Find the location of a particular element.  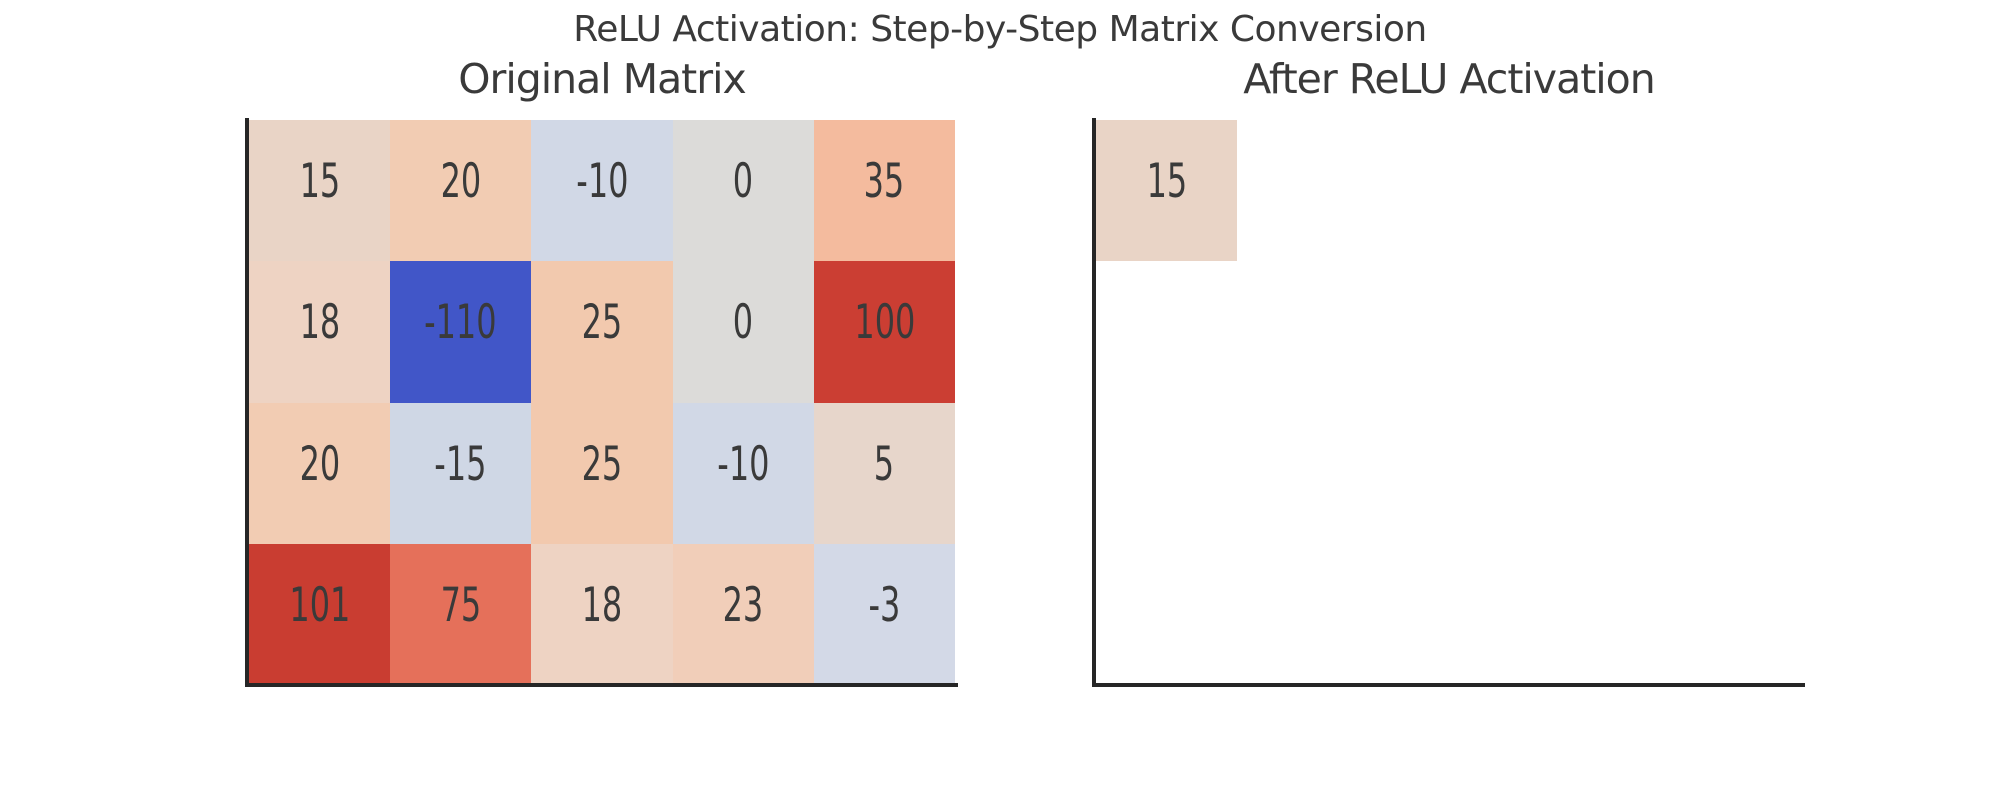

cell-value: 5 is located at coordinates (884, 464).